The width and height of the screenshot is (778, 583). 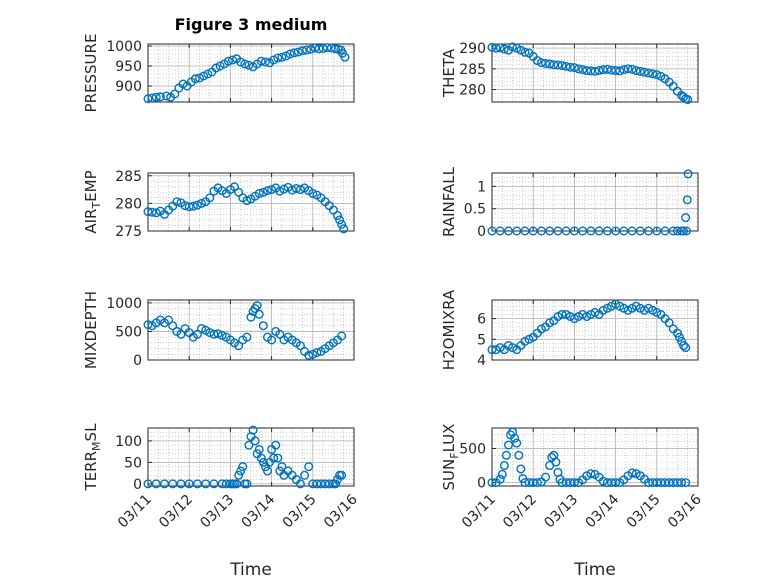 I want to click on x-tick-label: 03/13, so click(x=561, y=512).